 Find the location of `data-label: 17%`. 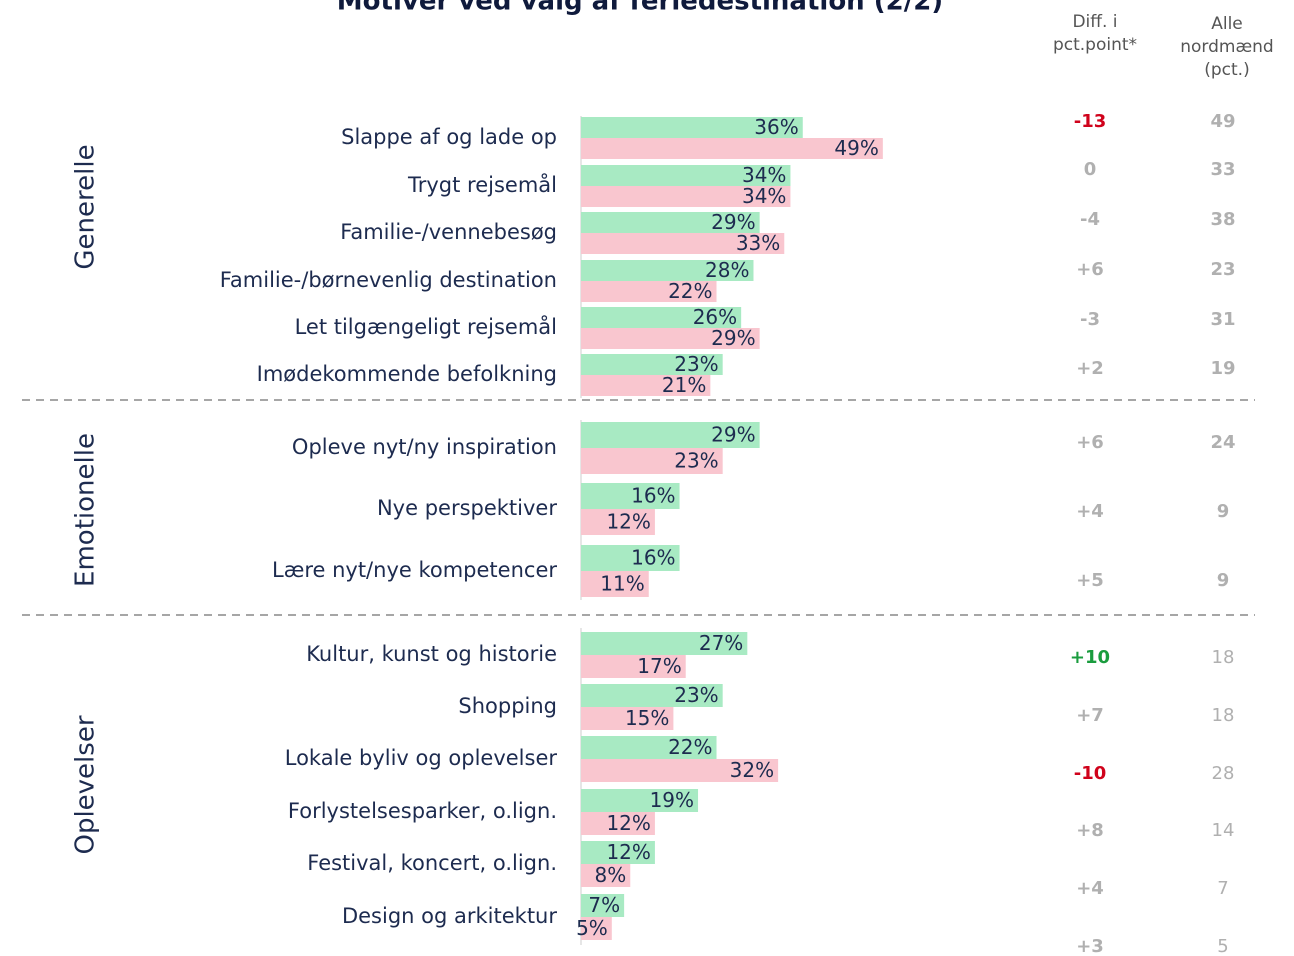

data-label: 17% is located at coordinates (659, 666).